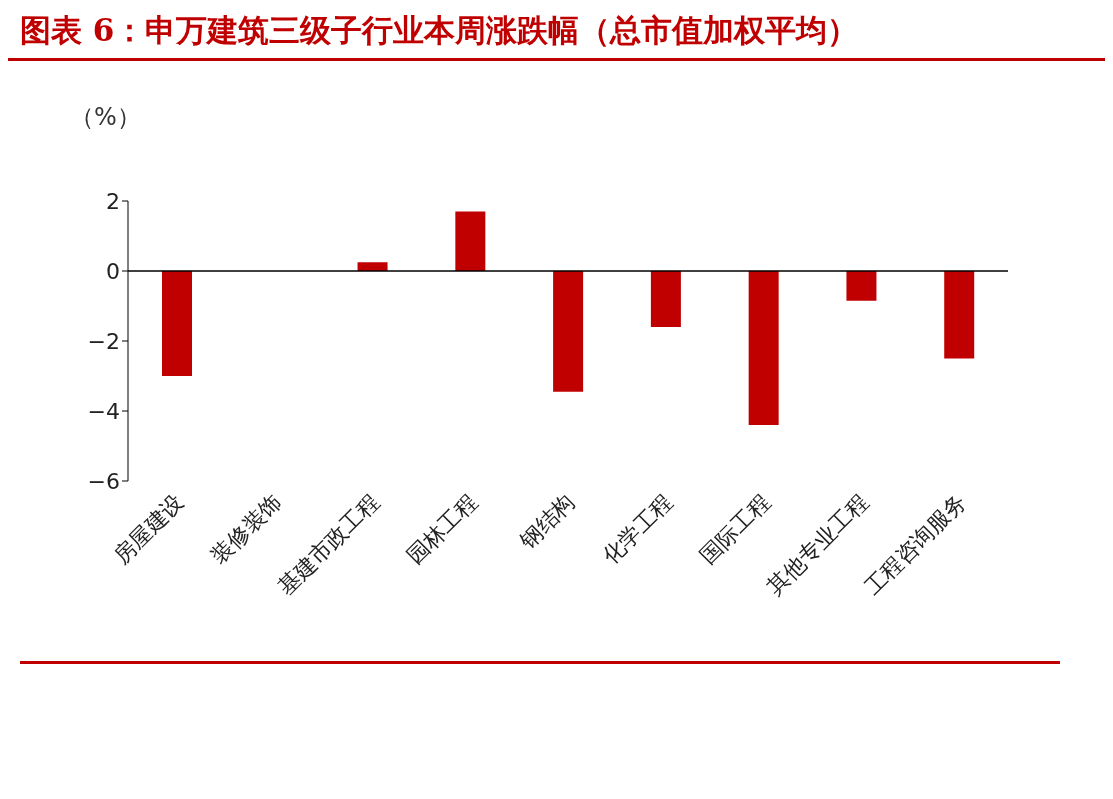 The width and height of the screenshot is (1113, 799). Describe the element at coordinates (113, 271) in the screenshot. I see `y-tick-label: 0` at that location.